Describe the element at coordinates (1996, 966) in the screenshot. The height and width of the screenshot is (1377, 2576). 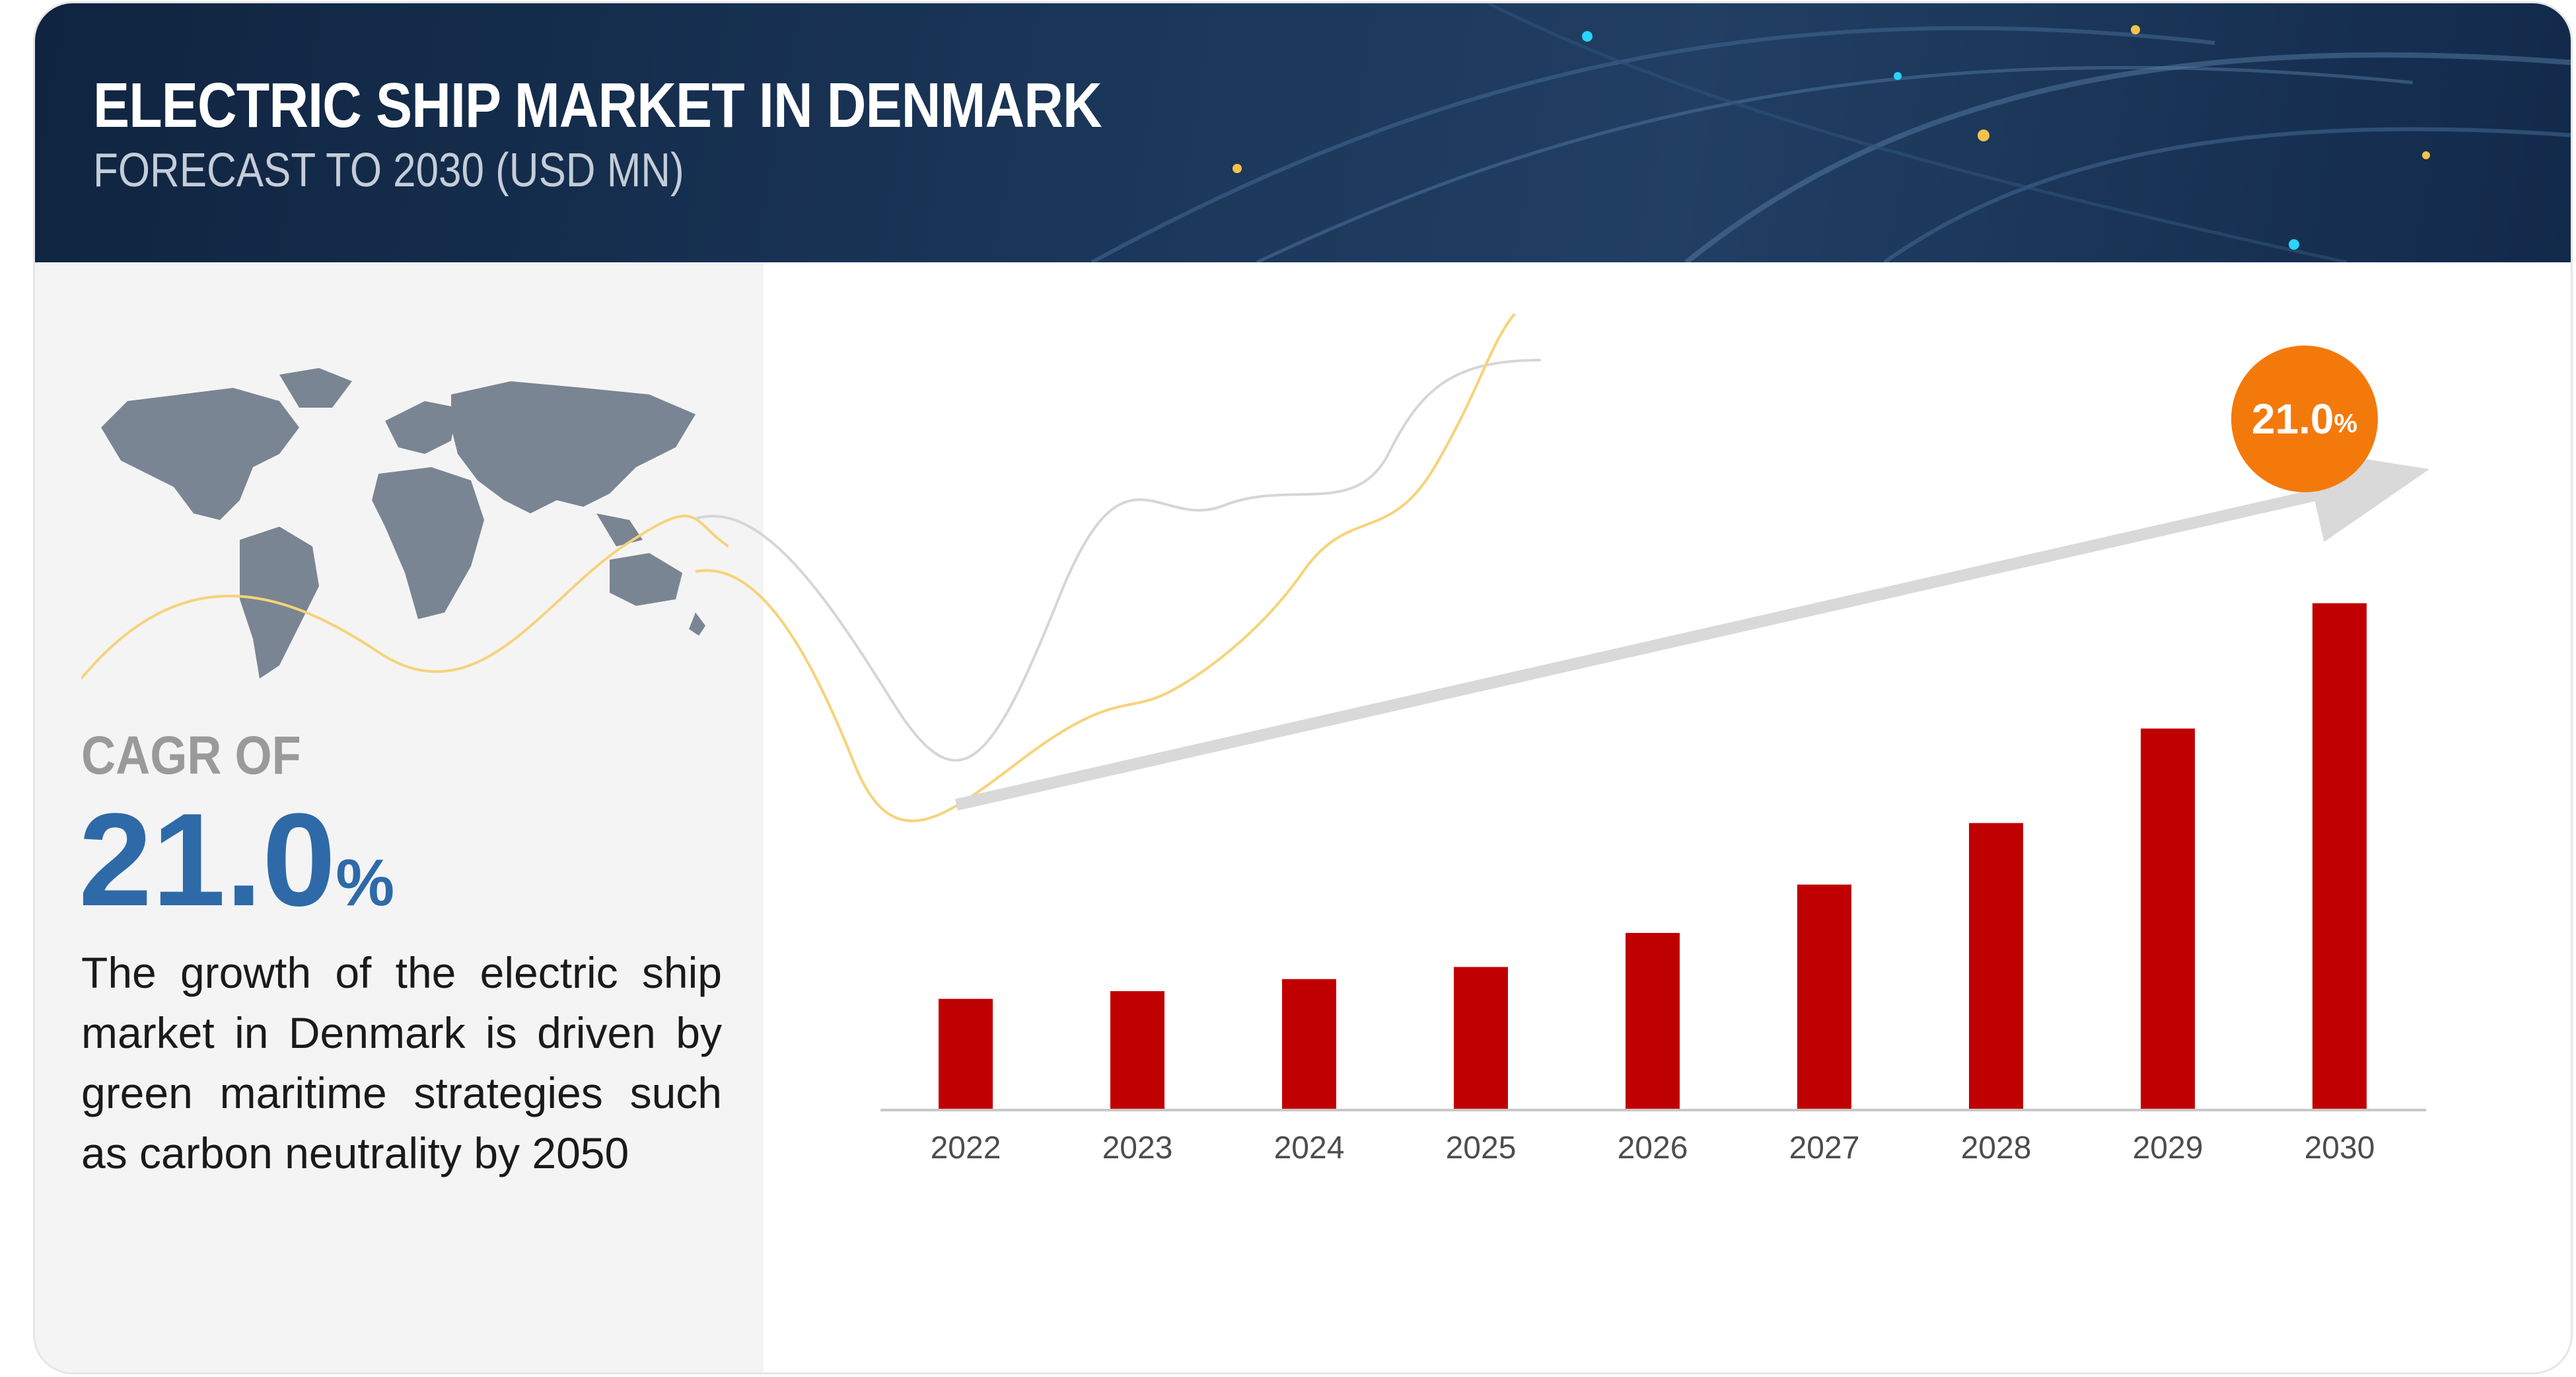
I see `bar-2028` at that location.